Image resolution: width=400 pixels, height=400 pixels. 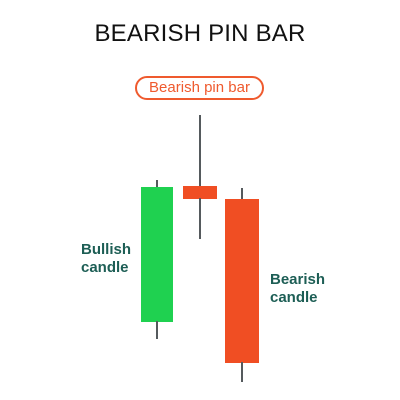 What do you see at coordinates (200, 218) in the screenshot?
I see `pin-bar-lower-wick` at bounding box center [200, 218].